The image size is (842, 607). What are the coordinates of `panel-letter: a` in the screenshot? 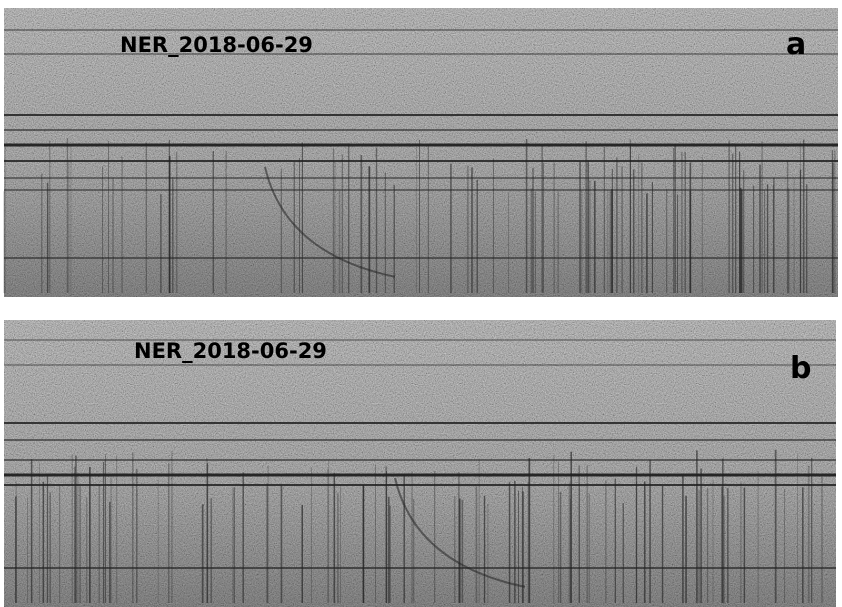 It's located at (796, 44).